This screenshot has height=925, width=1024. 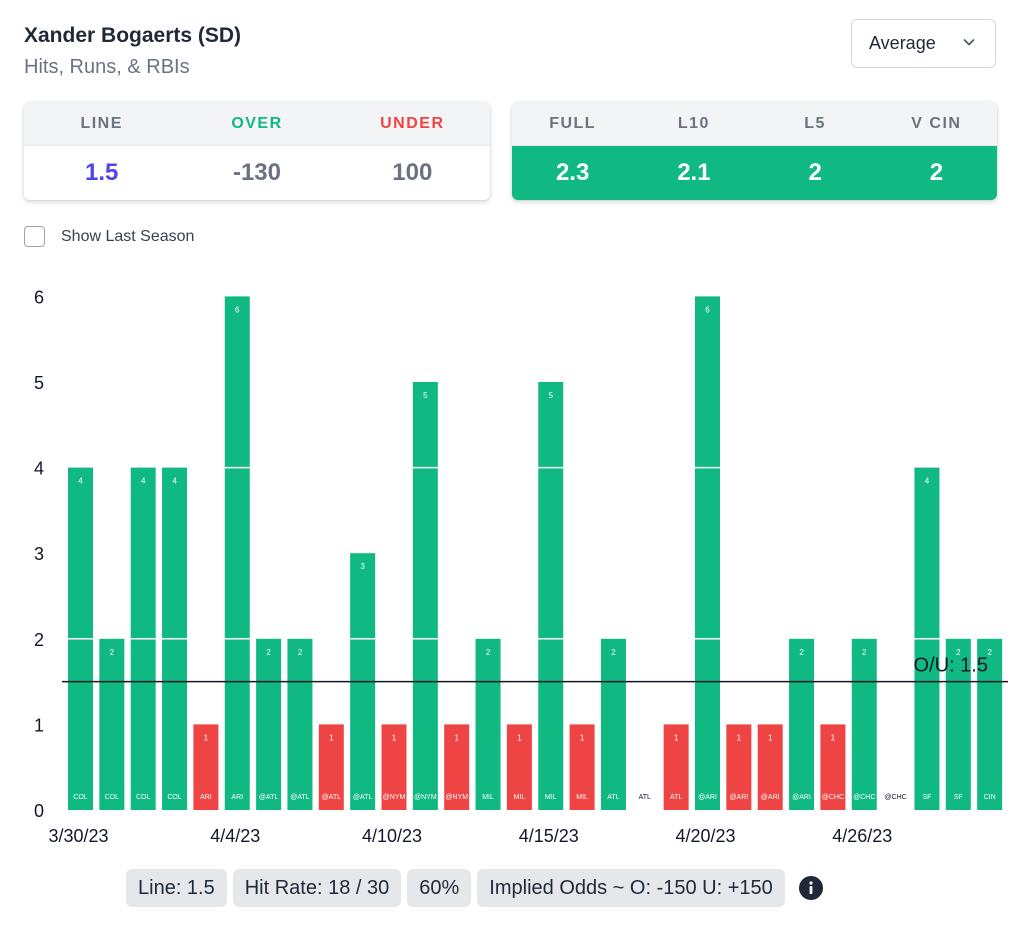 What do you see at coordinates (39, 469) in the screenshot?
I see `y-tick-label: 4` at bounding box center [39, 469].